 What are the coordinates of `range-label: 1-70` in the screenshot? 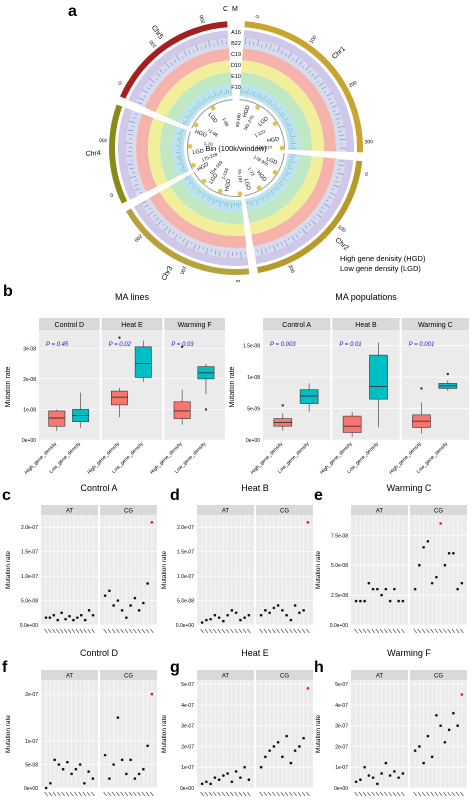 It's located at (209, 144).